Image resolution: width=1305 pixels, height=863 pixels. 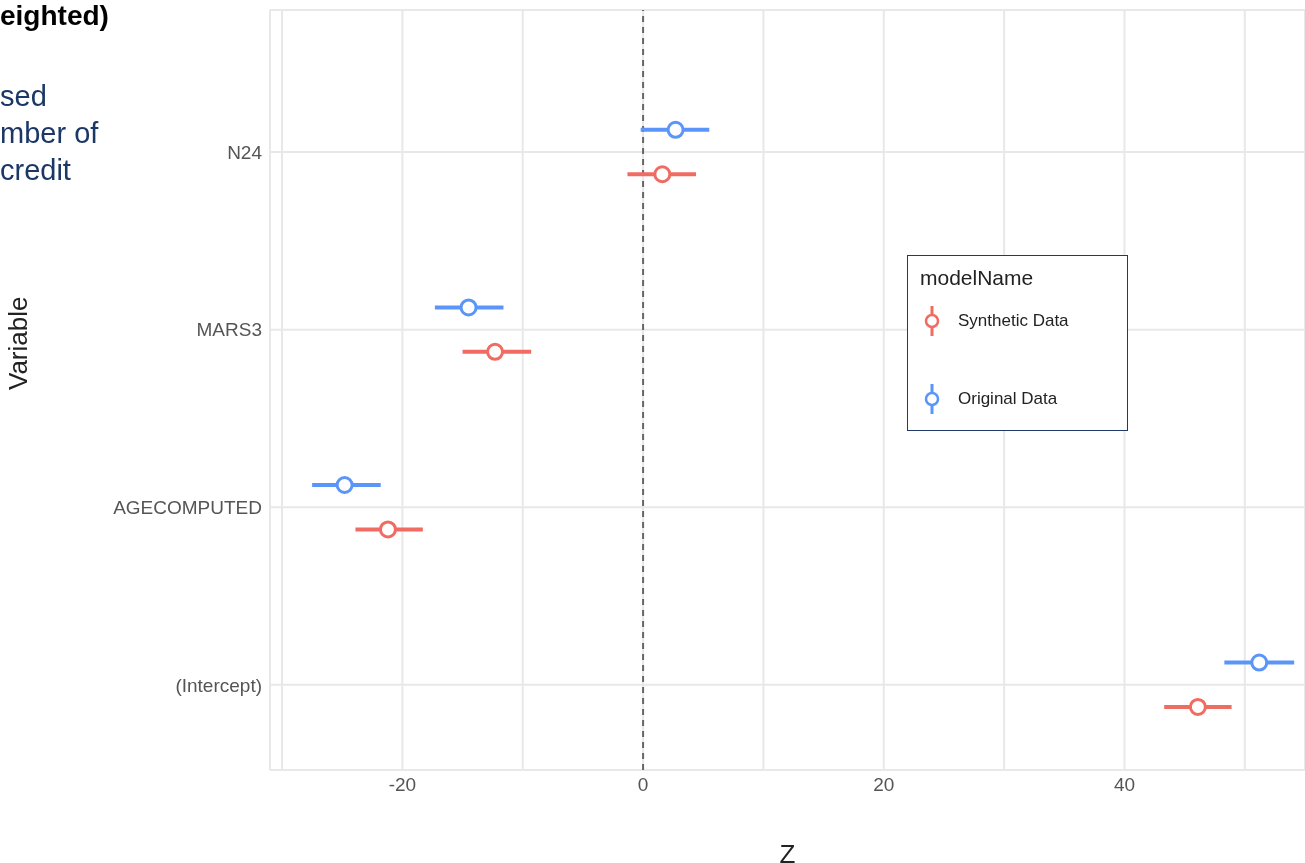 I want to click on y-tick-label: MARS3, so click(x=229, y=330).